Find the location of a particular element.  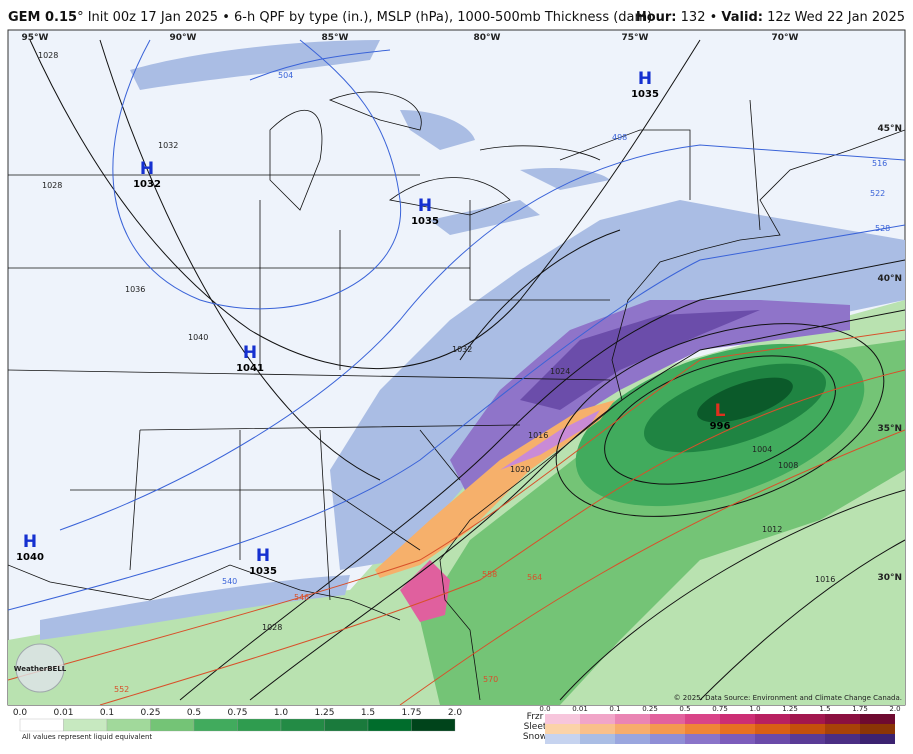

isobar-label: 1008 is located at coordinates (788, 465).